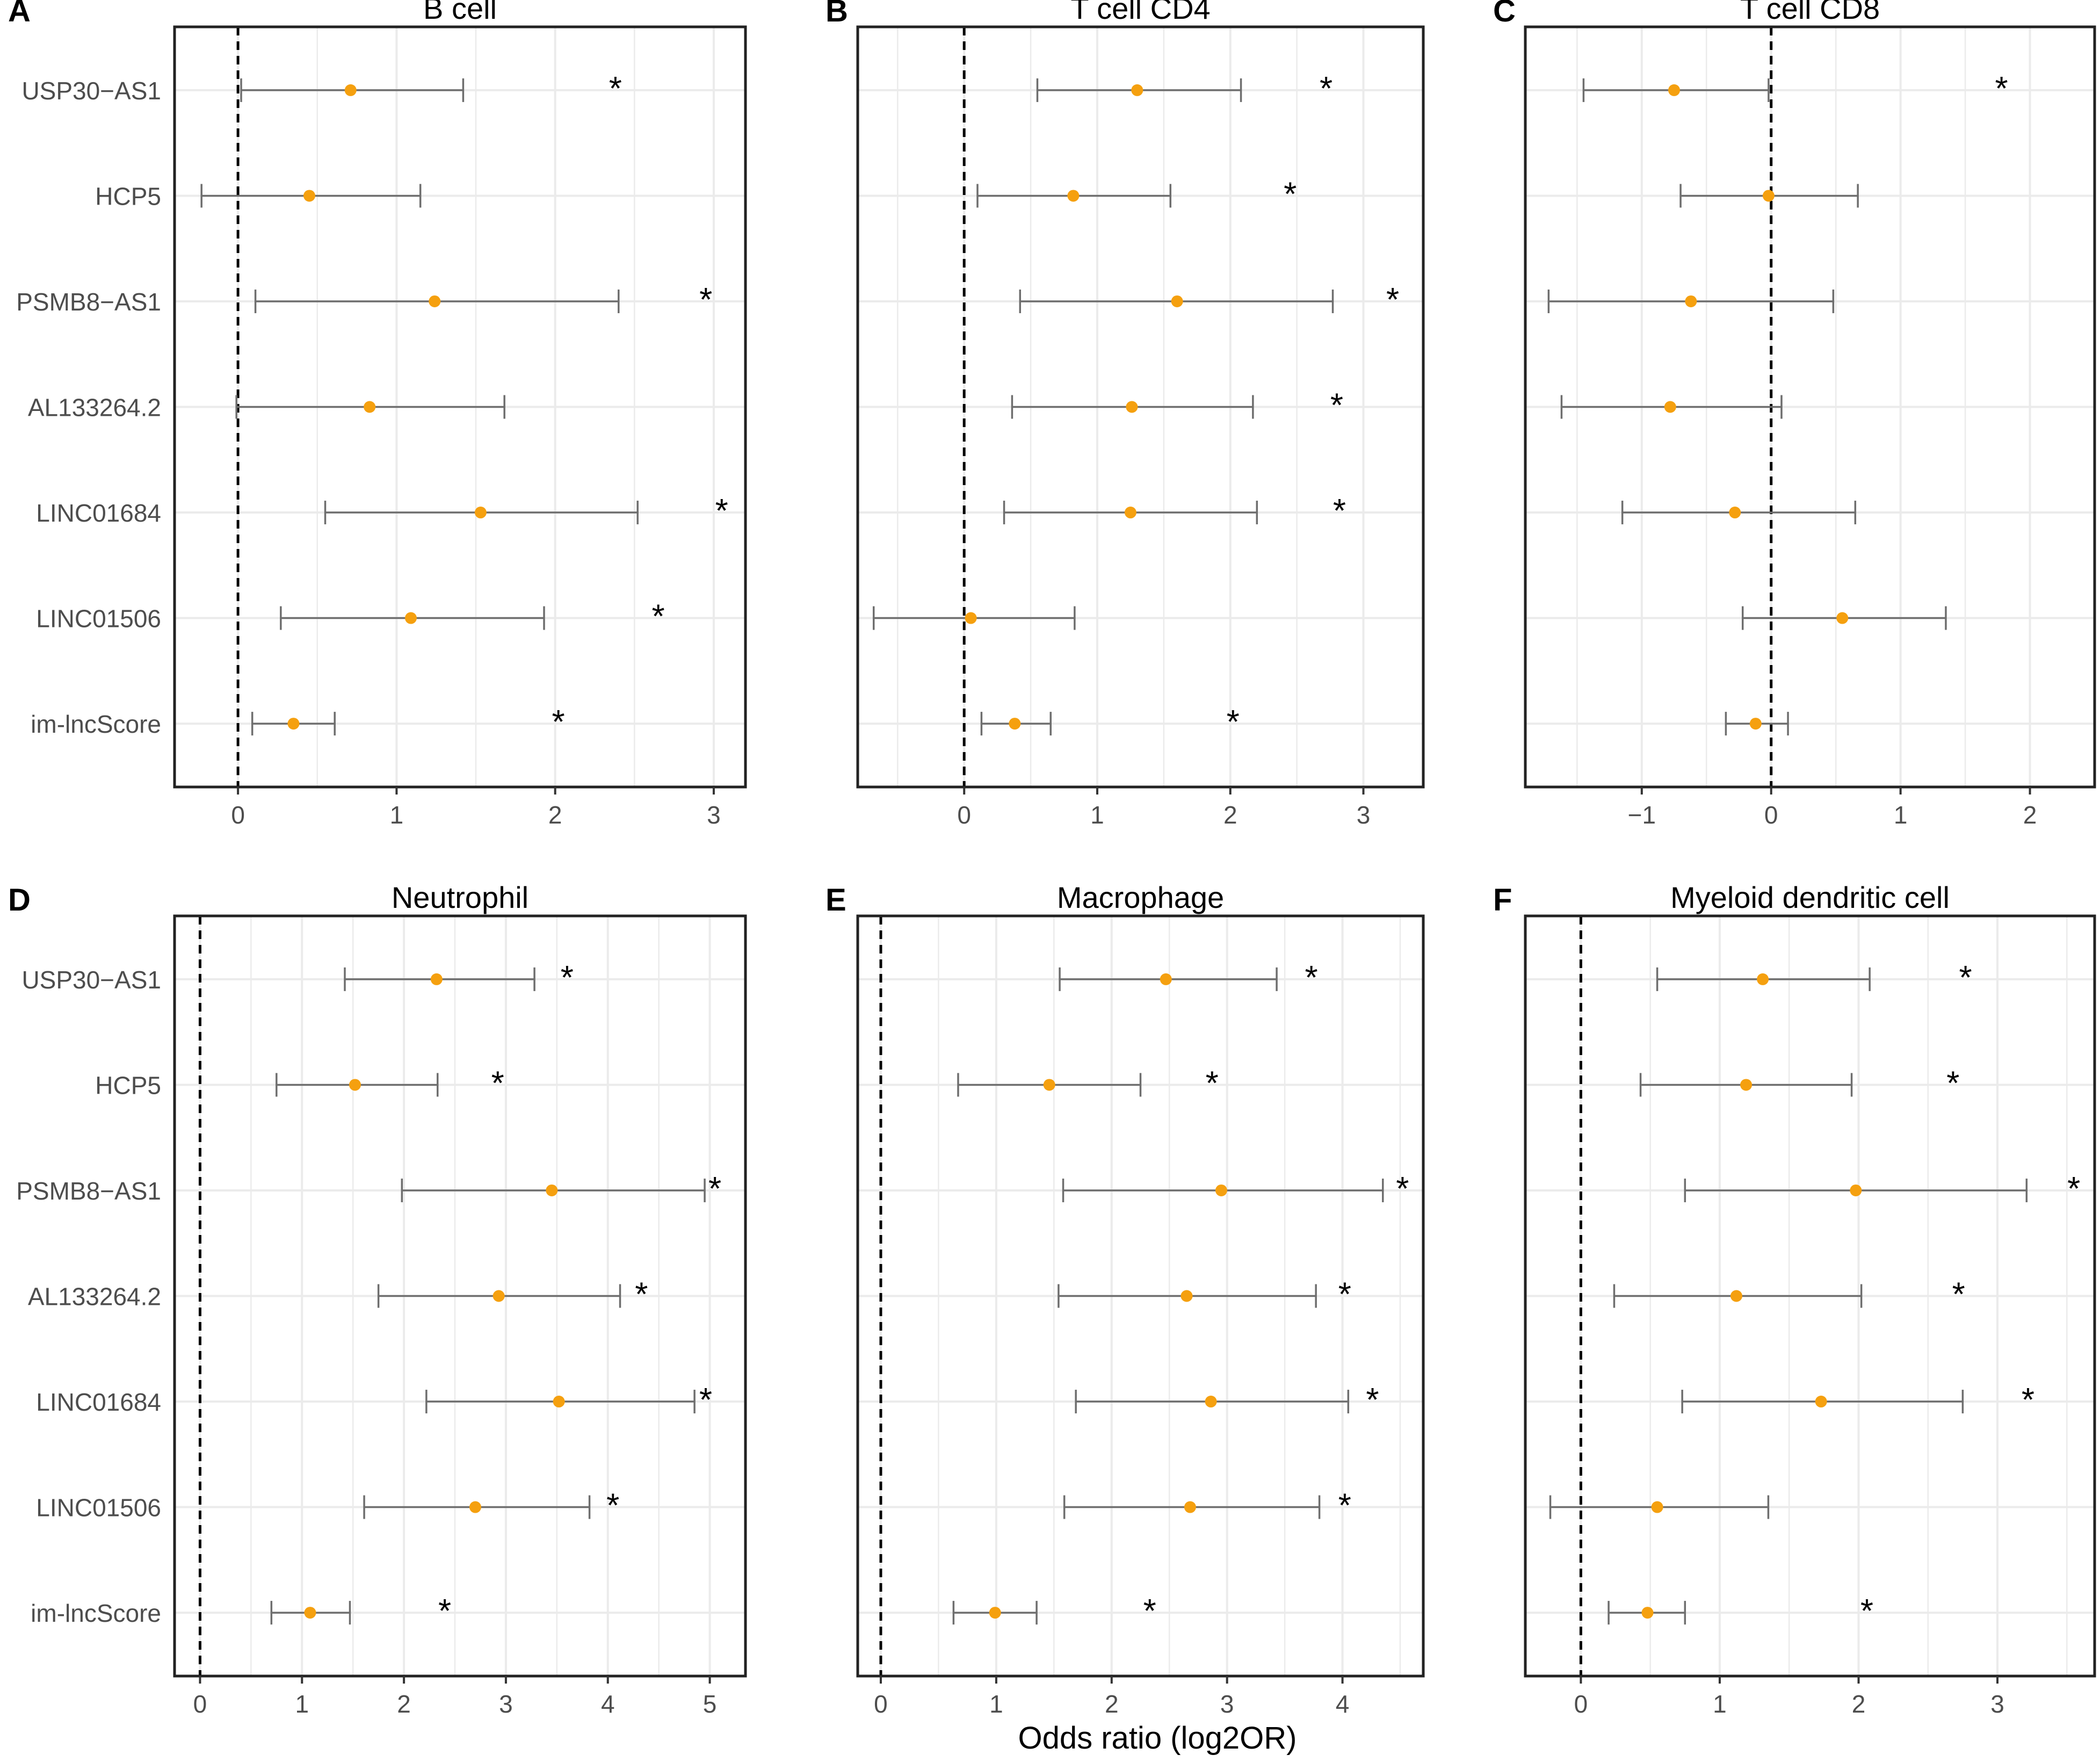 The height and width of the screenshot is (1762, 2100). What do you see at coordinates (95, 408) in the screenshot?
I see `category-label: AL133264.2` at bounding box center [95, 408].